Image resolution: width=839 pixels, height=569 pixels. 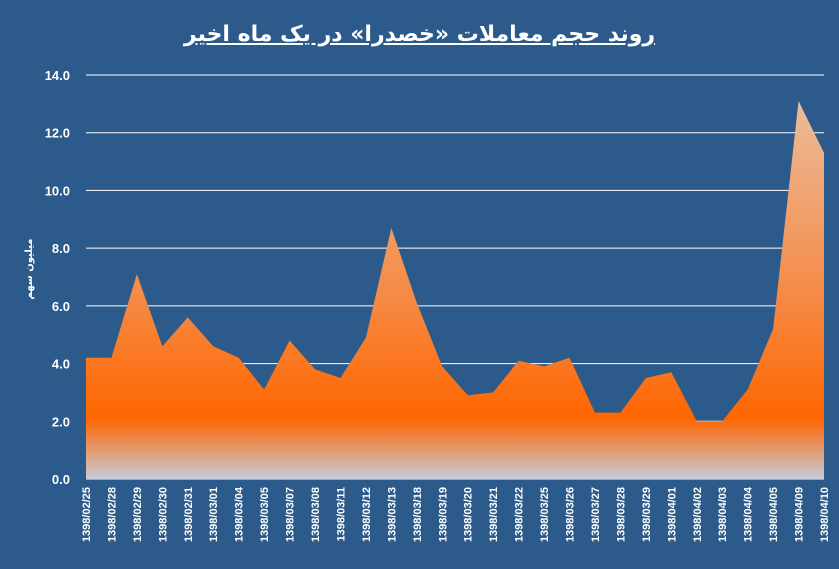 I want to click on x-tick-label: 1398/04/04, so click(x=749, y=514).